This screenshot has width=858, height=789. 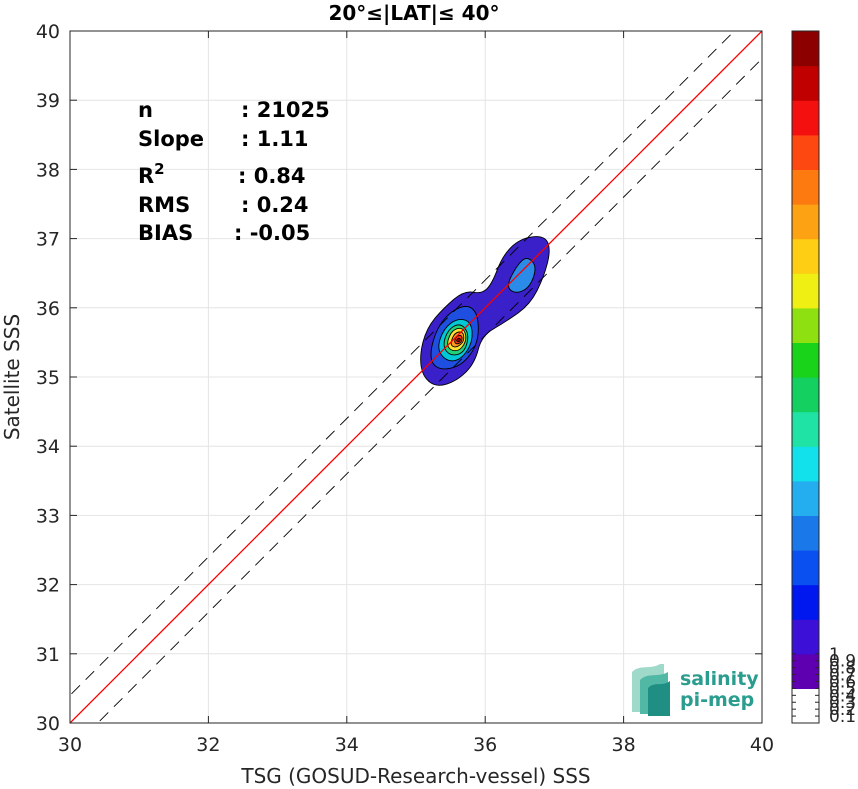 What do you see at coordinates (413, 13) in the screenshot?
I see `chart-title: 20°≤|LAT|≤ 40°` at bounding box center [413, 13].